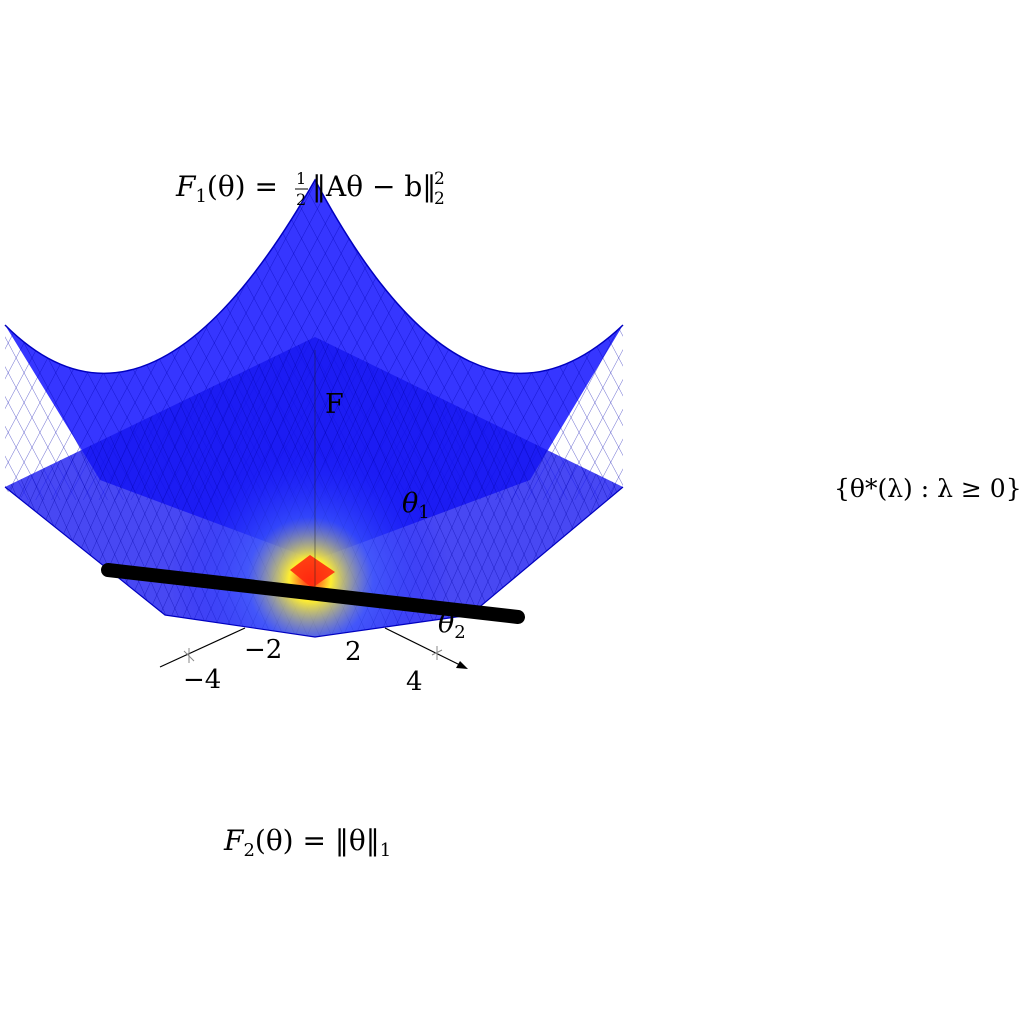  Describe the element at coordinates (202, 680) in the screenshot. I see `tick-label-neg4: −4` at that location.